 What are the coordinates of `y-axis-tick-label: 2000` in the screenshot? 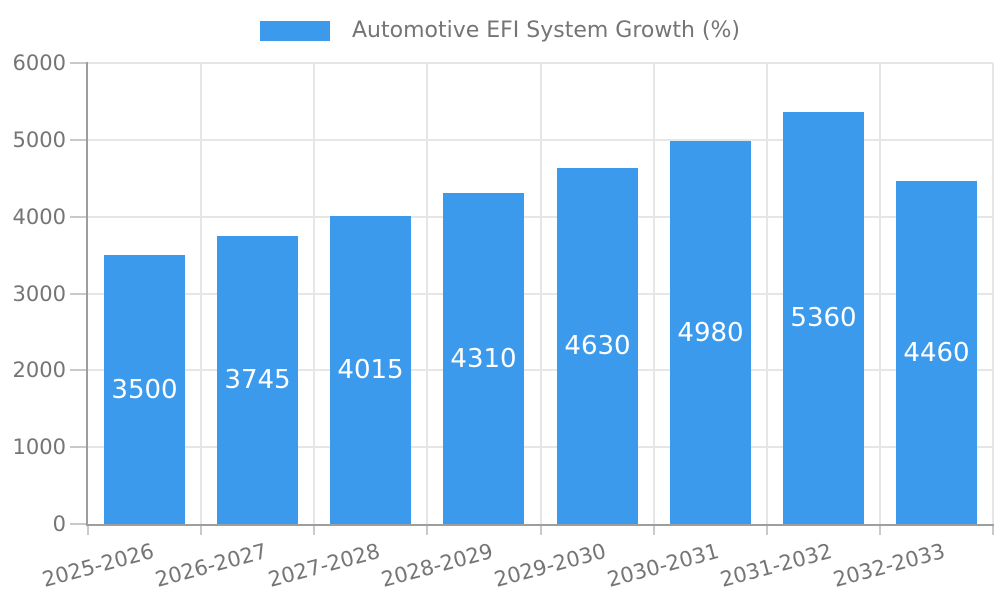 It's located at (39, 370).